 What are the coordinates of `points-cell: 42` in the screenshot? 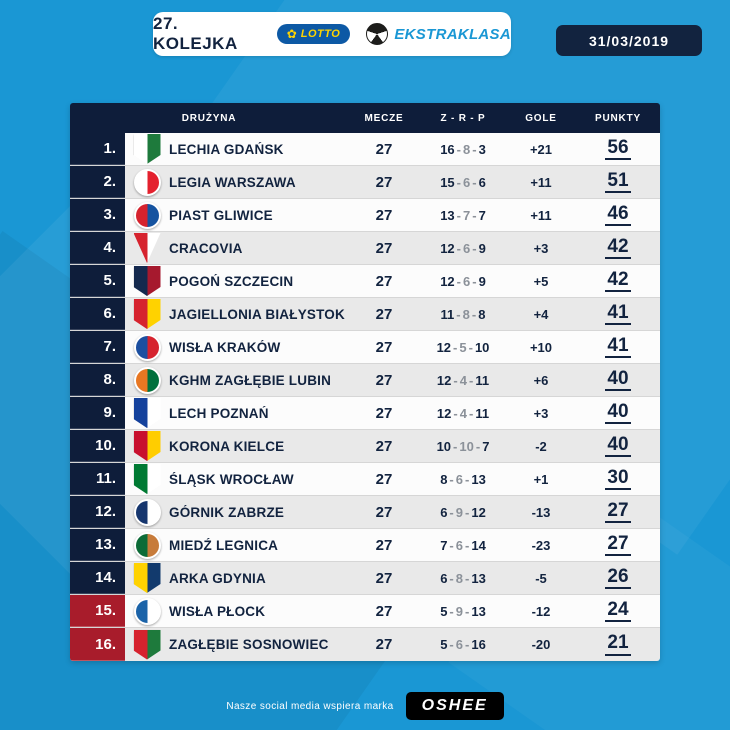 It's located at (618, 281).